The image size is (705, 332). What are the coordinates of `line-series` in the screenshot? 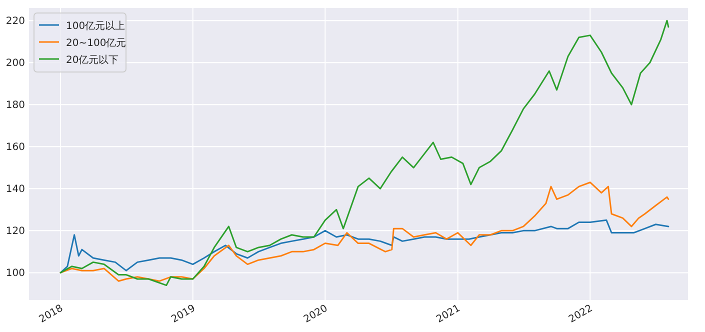 It's located at (365, 246).